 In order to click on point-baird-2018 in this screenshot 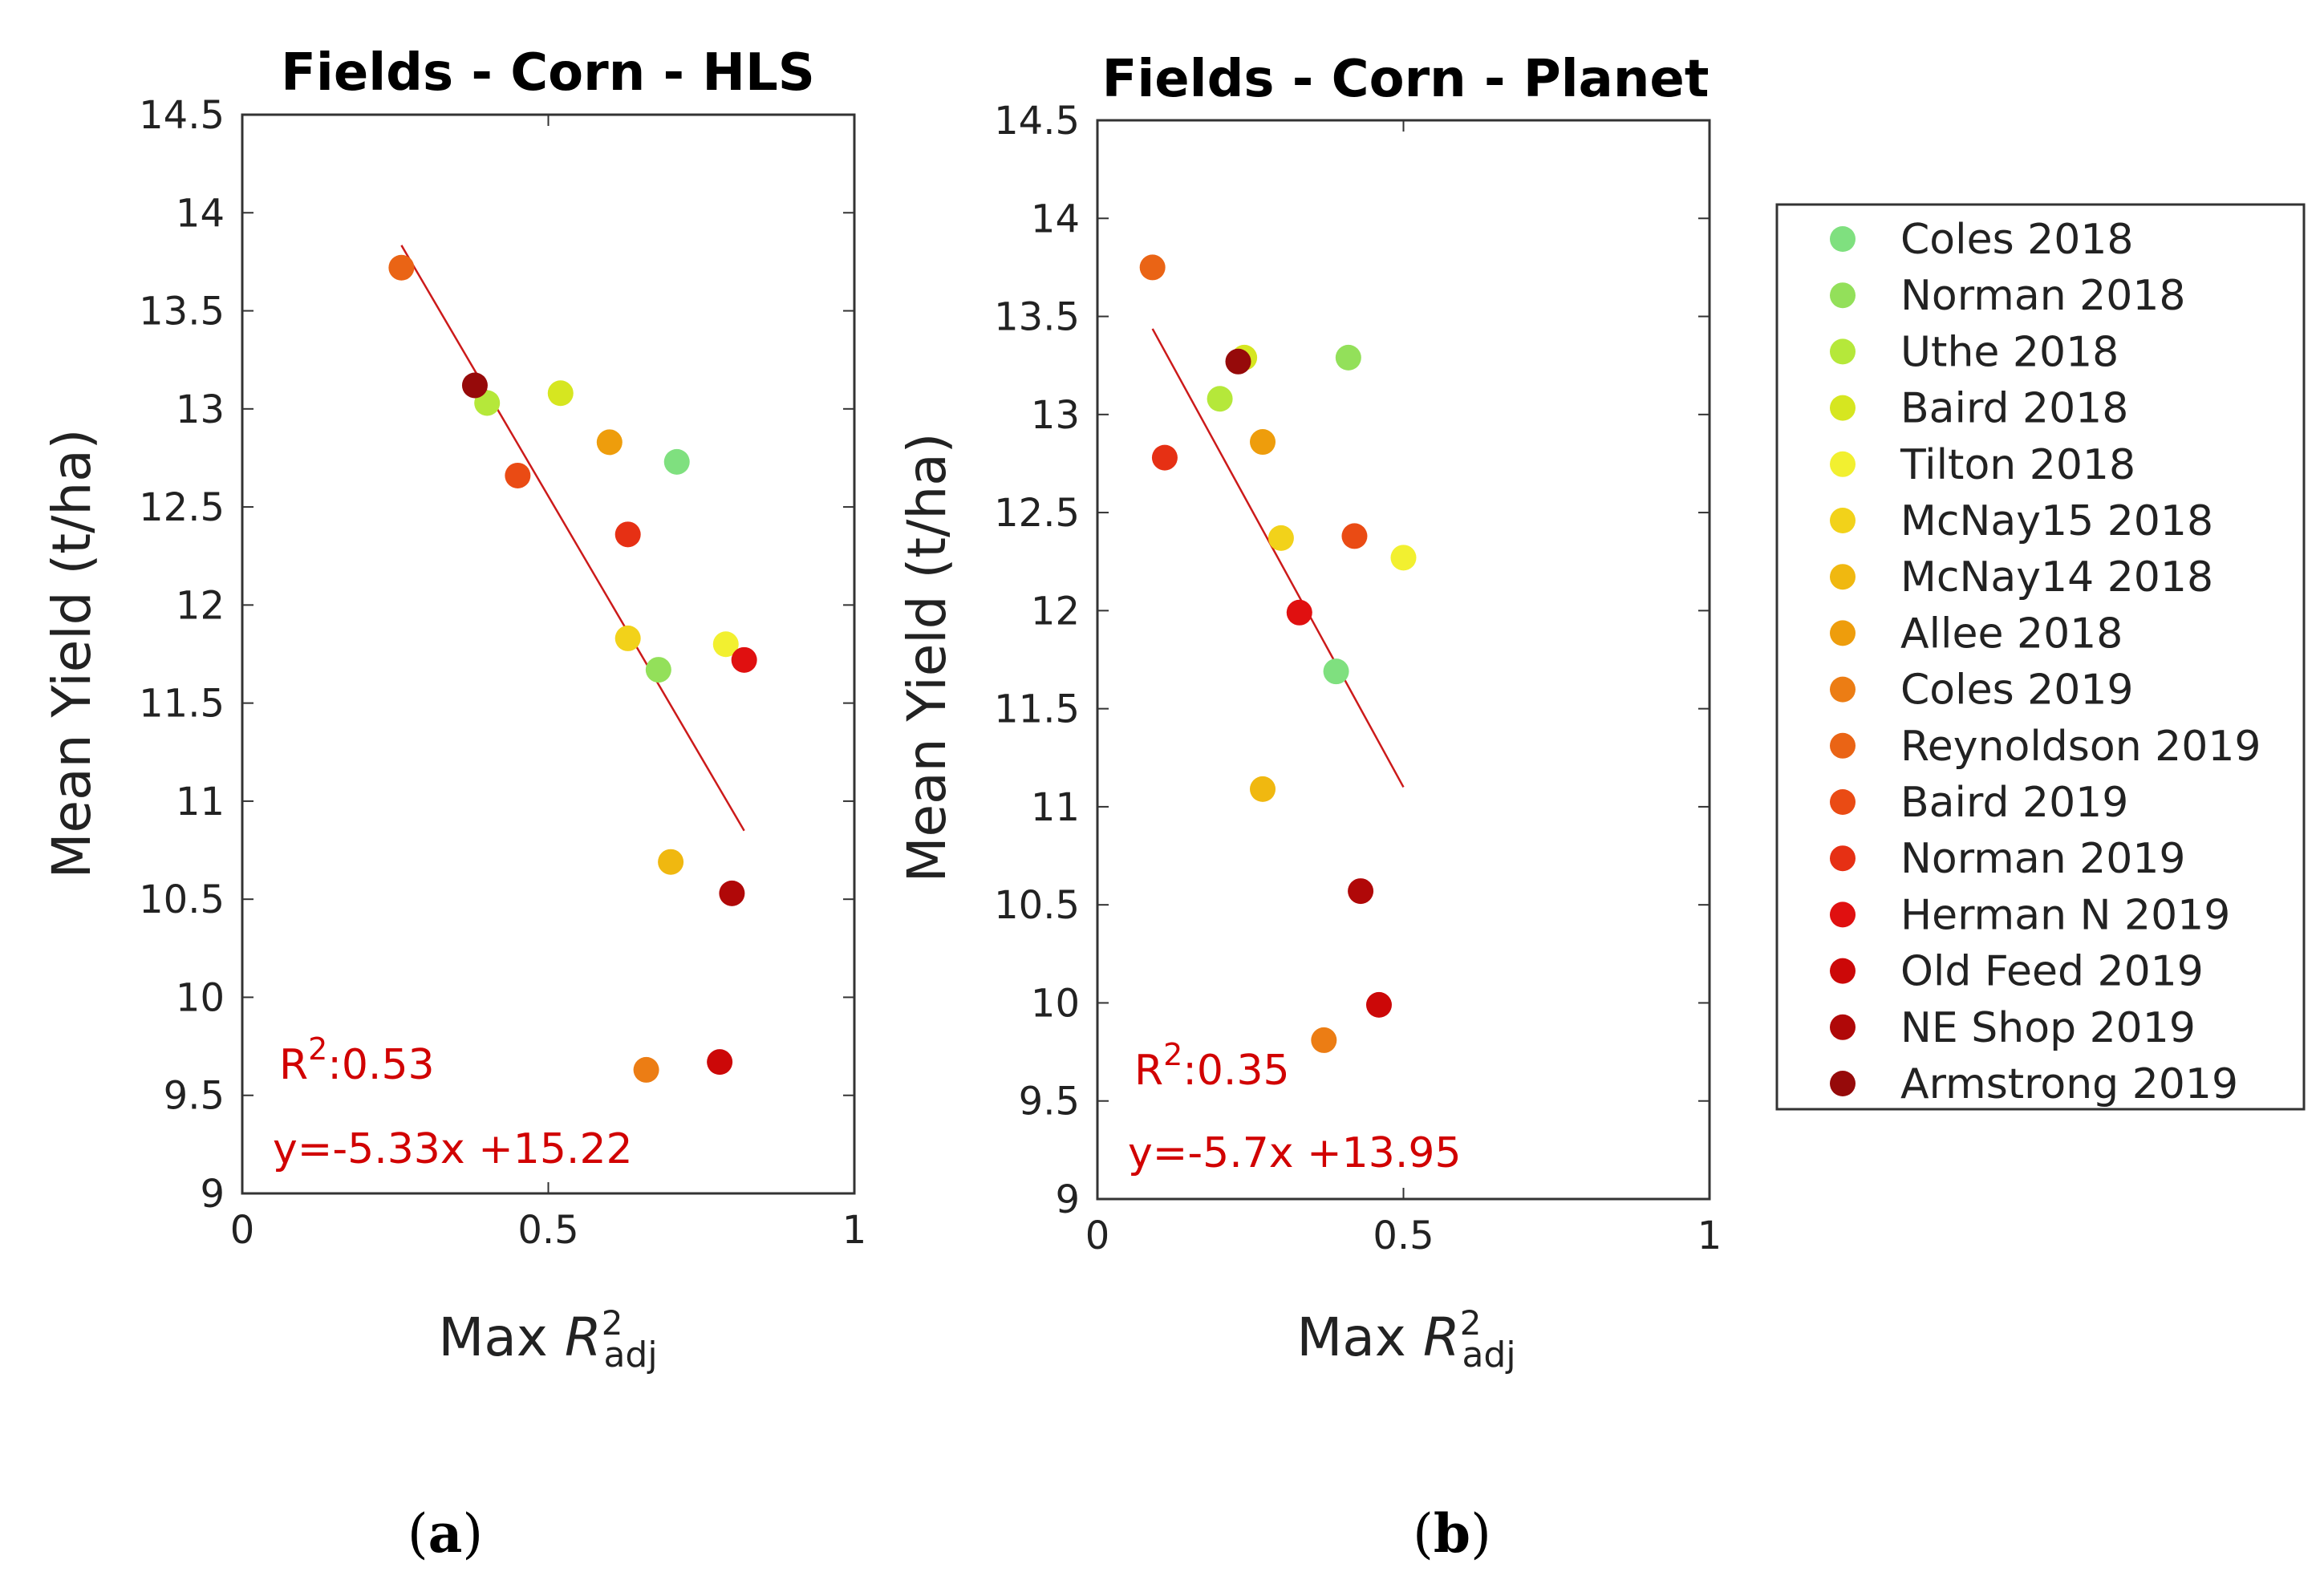, I will do `click(560, 393)`.